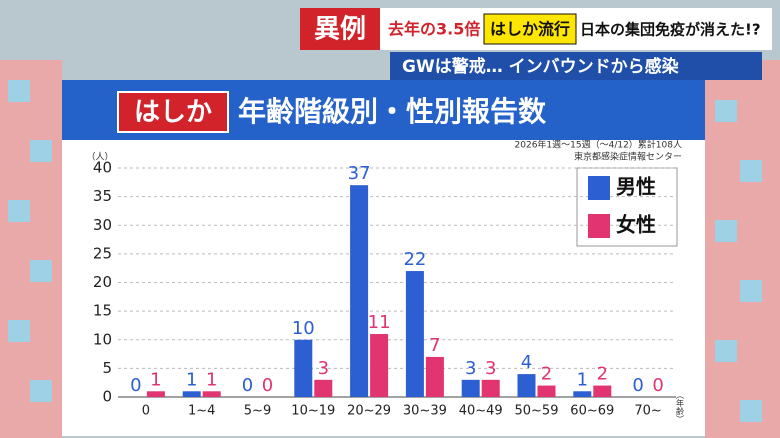  What do you see at coordinates (742, 249) in the screenshot?
I see `wall-right` at bounding box center [742, 249].